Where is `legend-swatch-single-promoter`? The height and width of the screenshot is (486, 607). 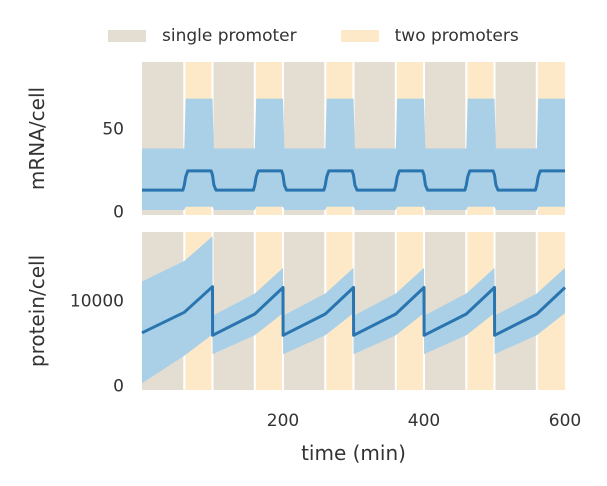
legend-swatch-single-promoter is located at coordinates (127, 36).